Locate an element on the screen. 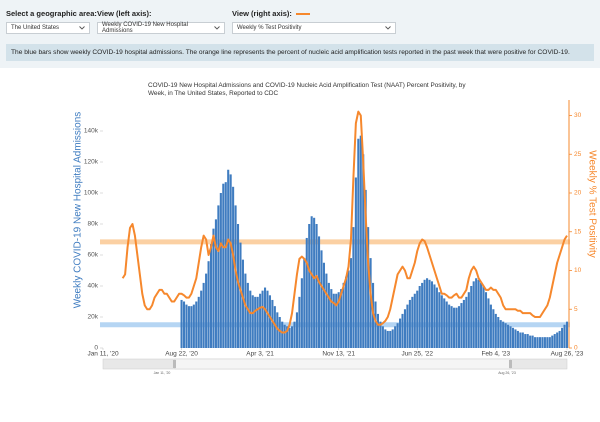 The width and height of the screenshot is (600, 422). y2-tick-label: 30 is located at coordinates (578, 115).